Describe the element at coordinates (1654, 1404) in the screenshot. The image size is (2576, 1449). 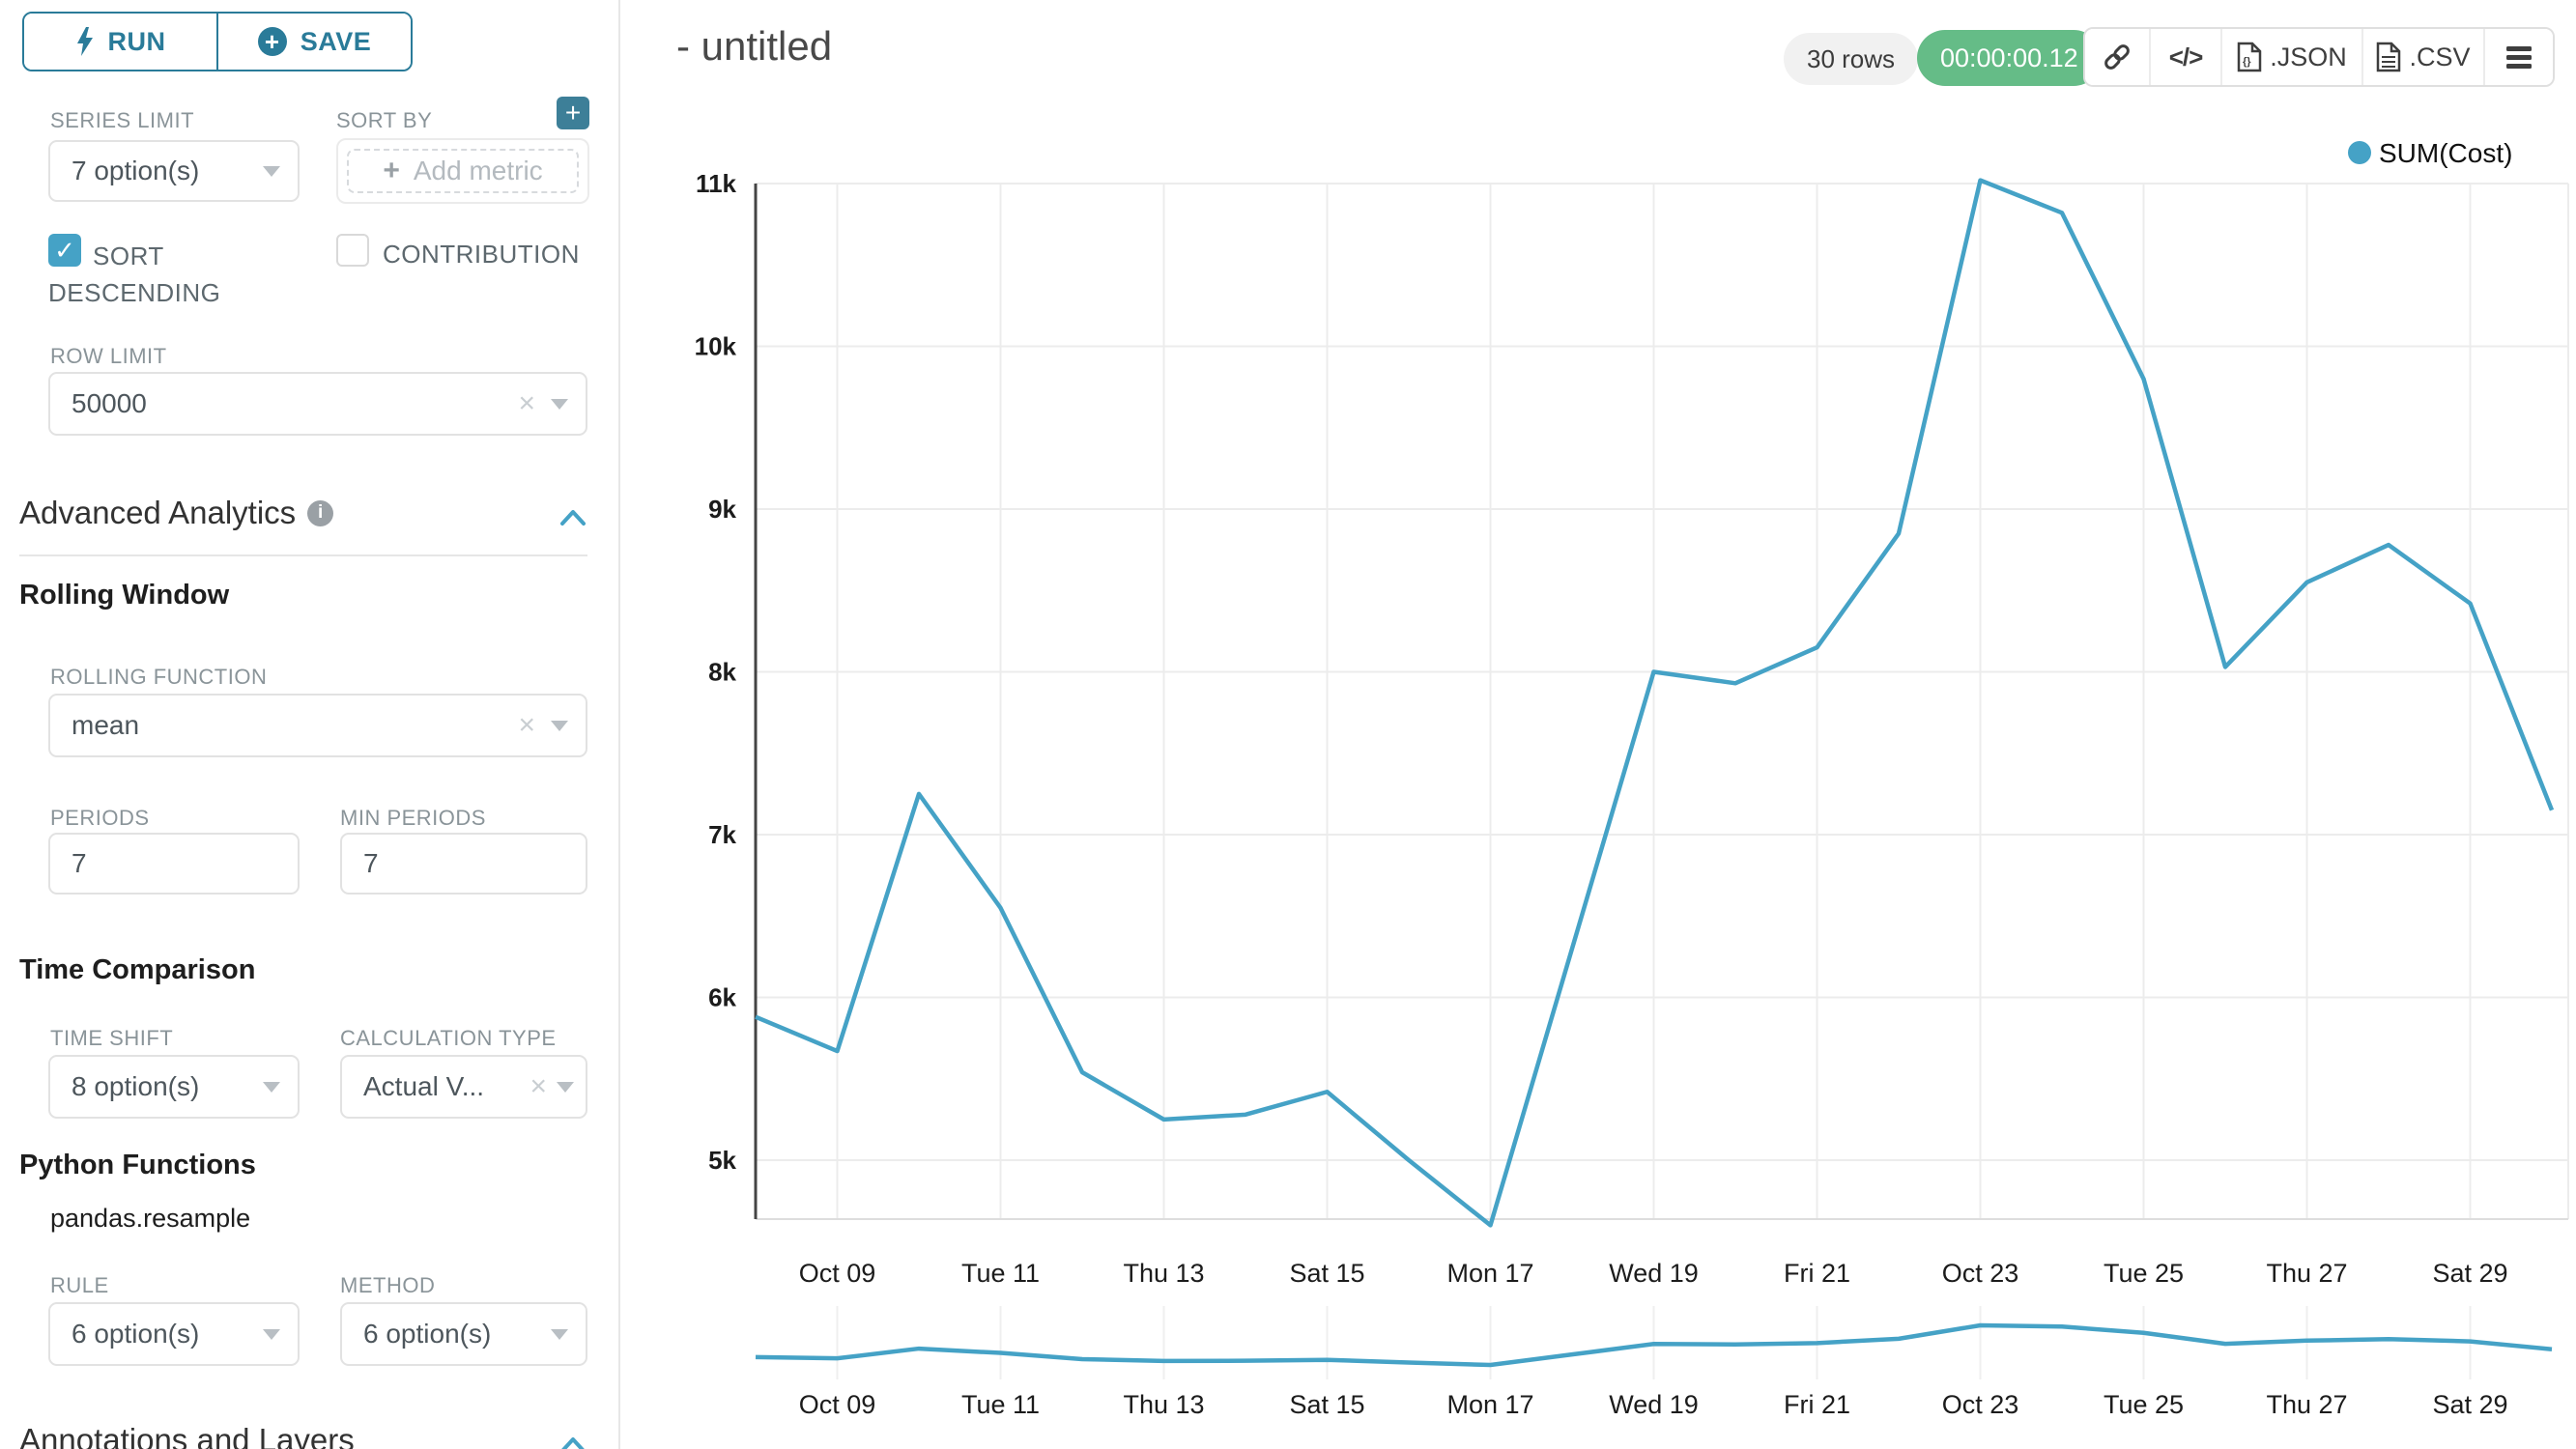
I see `mini-x-axis-tick: Wed 19` at that location.